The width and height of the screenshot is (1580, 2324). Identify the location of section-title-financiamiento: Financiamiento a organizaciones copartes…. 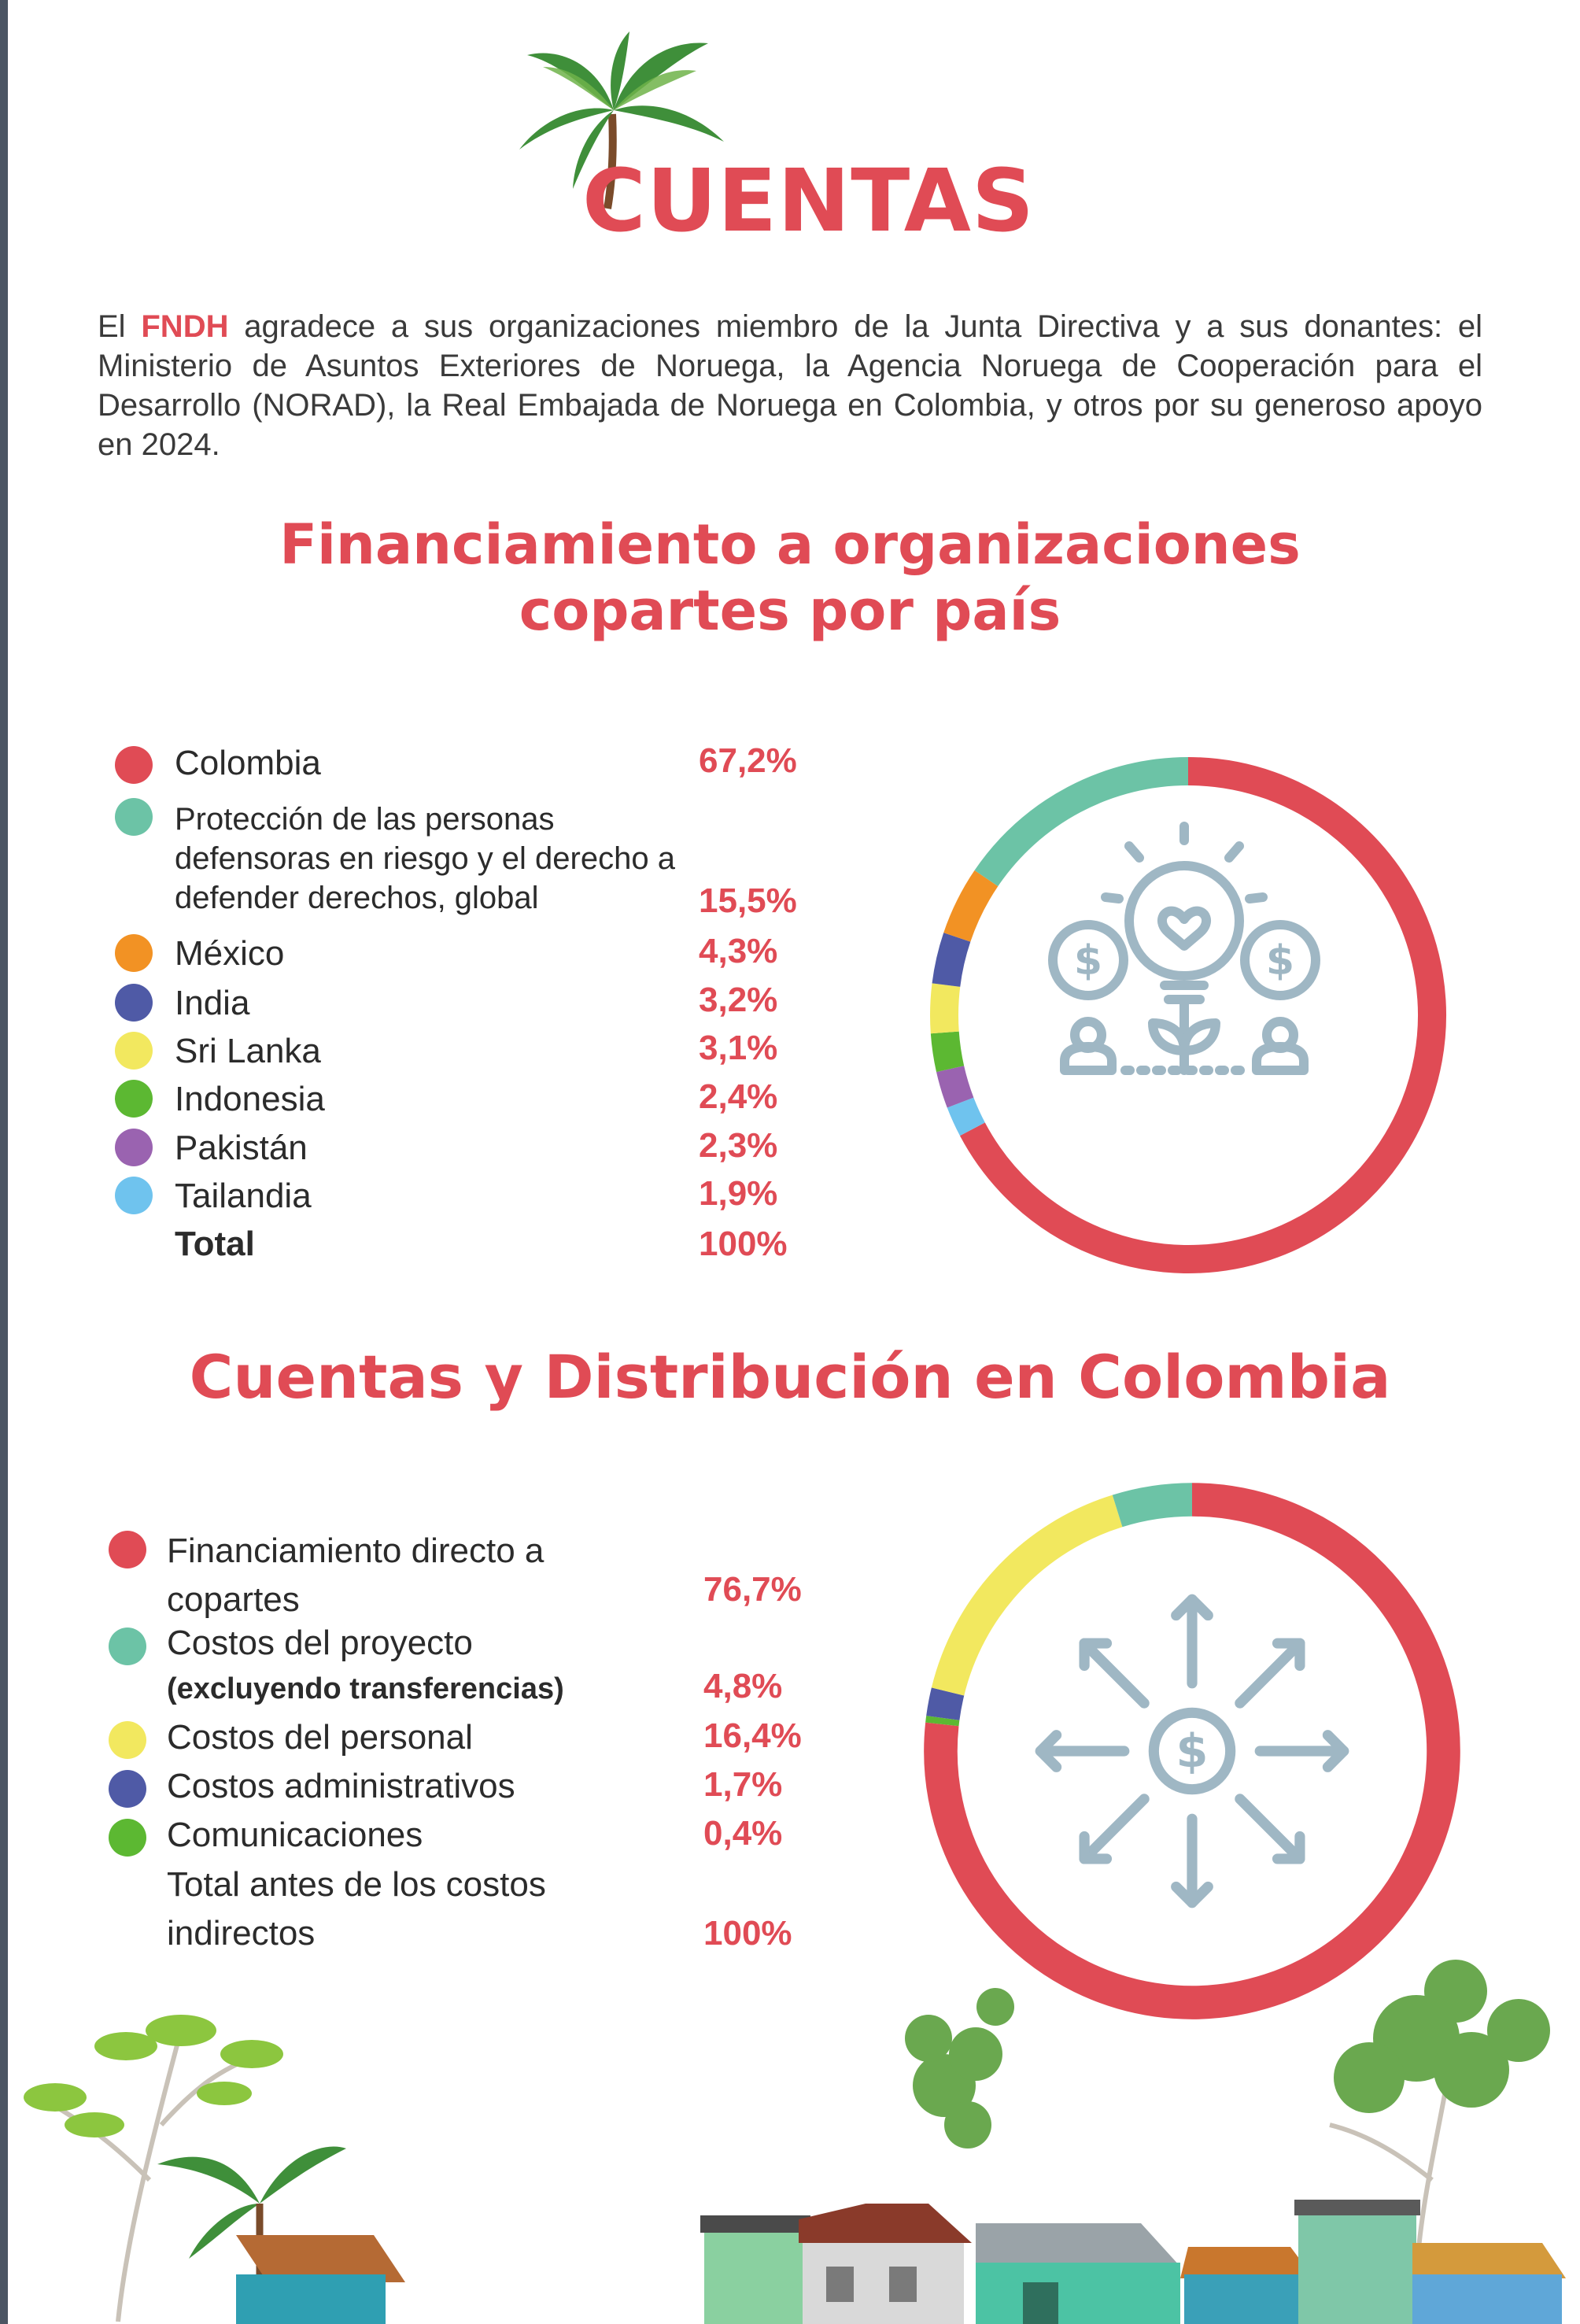
(790, 578).